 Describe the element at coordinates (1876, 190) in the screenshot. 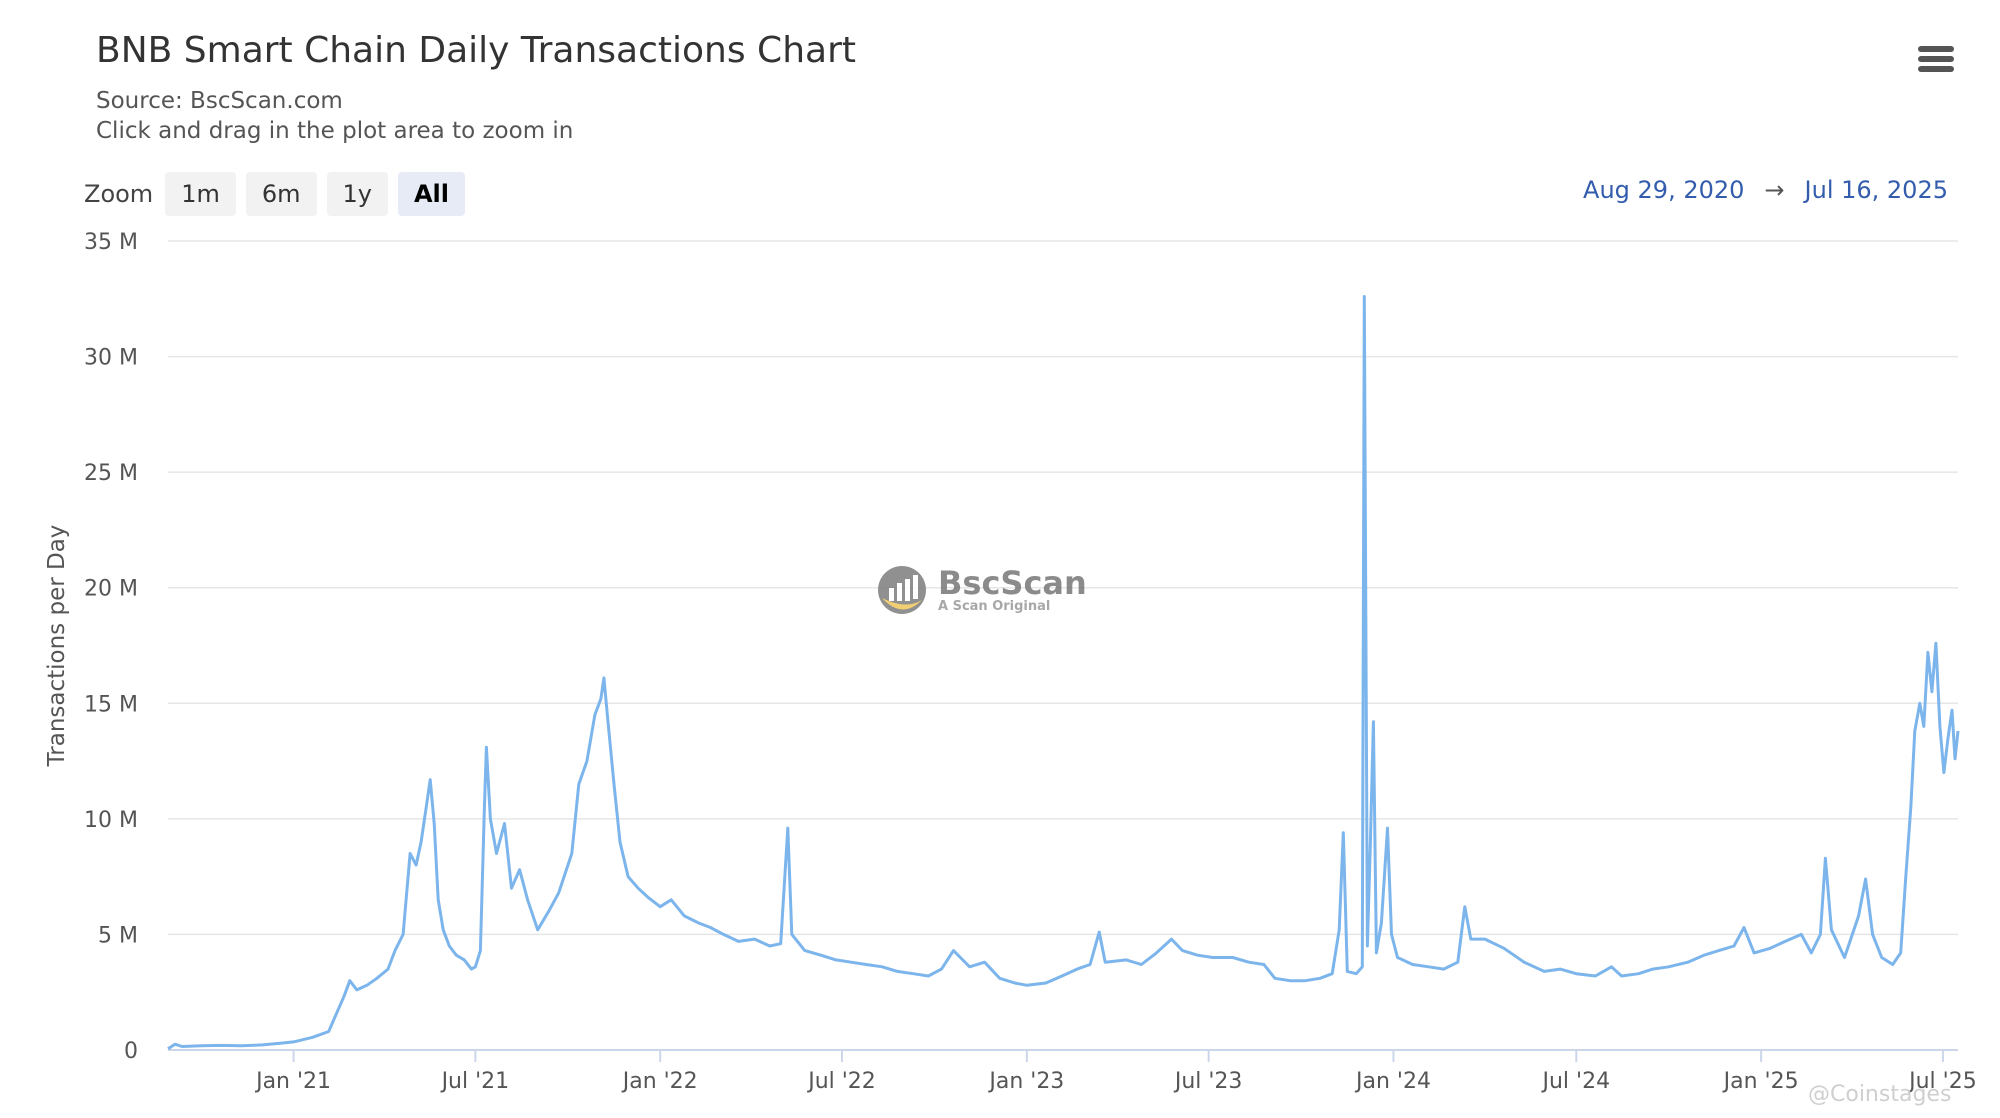

I see `range-end-date: Jul 16, 2025` at that location.